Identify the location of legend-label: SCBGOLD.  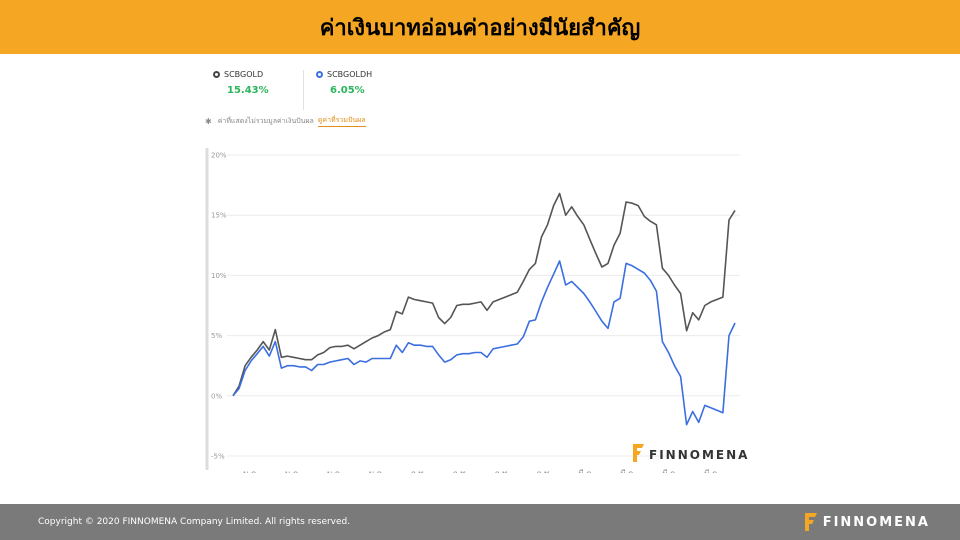
(244, 74).